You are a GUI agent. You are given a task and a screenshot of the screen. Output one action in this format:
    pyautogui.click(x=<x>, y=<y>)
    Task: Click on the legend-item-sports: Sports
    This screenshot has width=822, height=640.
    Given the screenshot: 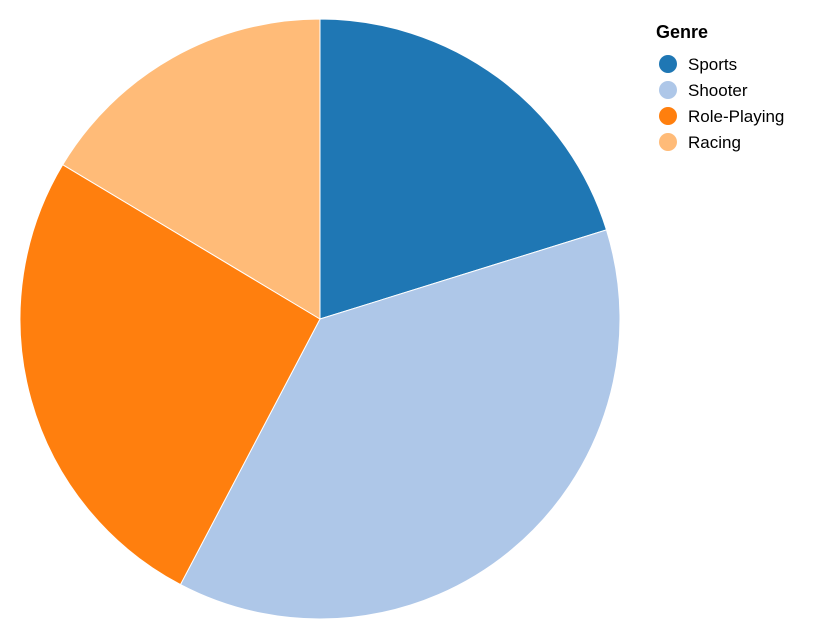 What is the action you would take?
    pyautogui.click(x=698, y=64)
    